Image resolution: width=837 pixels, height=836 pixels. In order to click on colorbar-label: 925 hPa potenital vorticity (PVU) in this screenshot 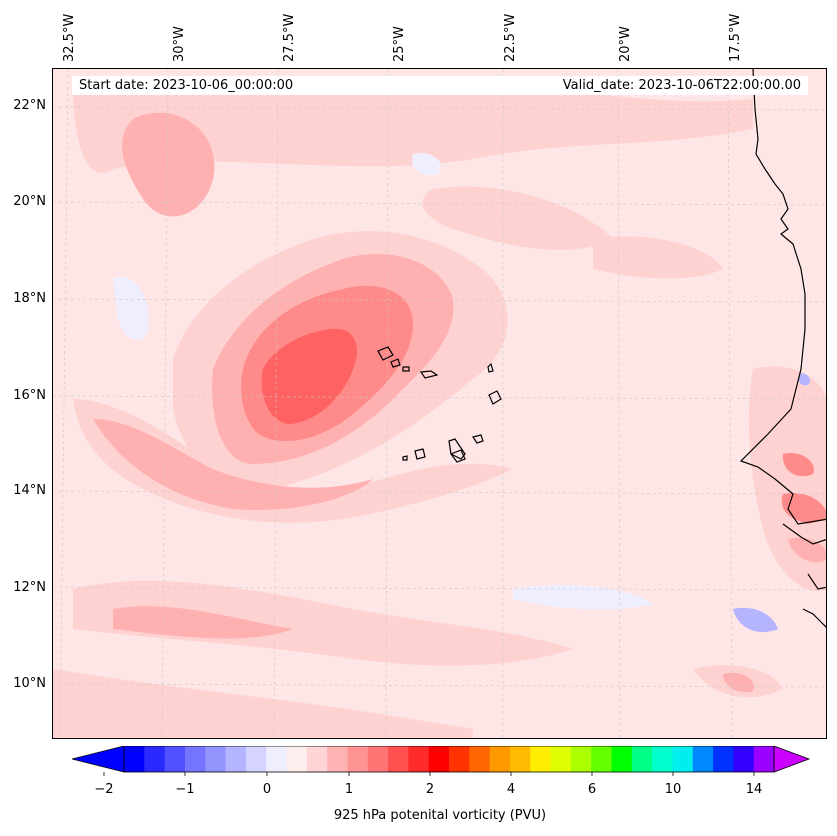, I will do `click(440, 815)`.